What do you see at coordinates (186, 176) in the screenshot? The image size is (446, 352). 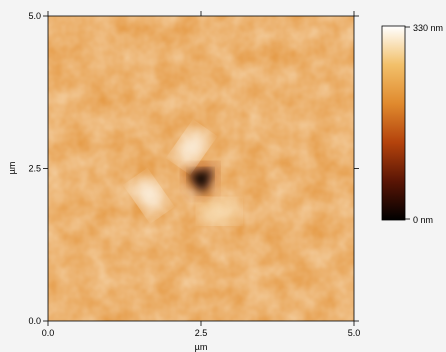 I see `surface-features` at bounding box center [186, 176].